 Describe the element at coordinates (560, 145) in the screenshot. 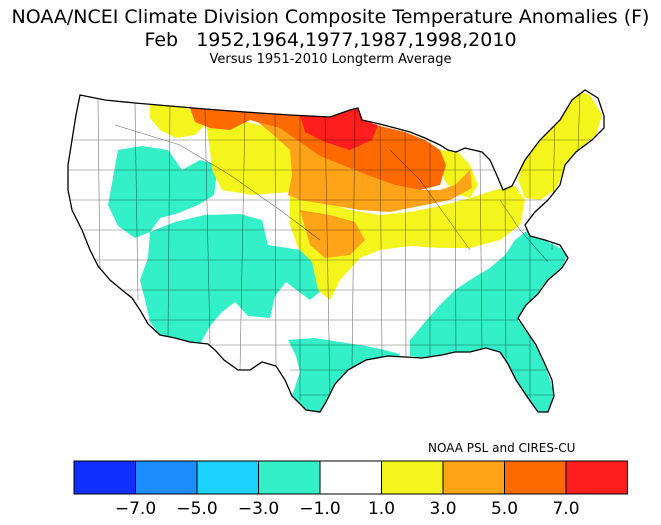

I see `region-northeast-yellow` at that location.